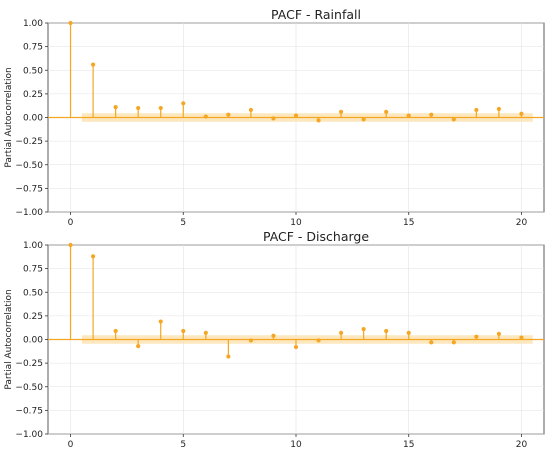 This screenshot has height=456, width=550. I want to click on chart-title: PACF - Discharge, so click(316, 236).